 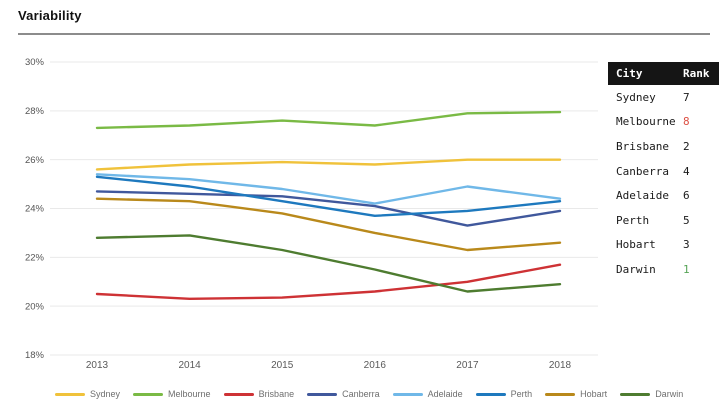 I want to click on series-line-perth, so click(x=328, y=196).